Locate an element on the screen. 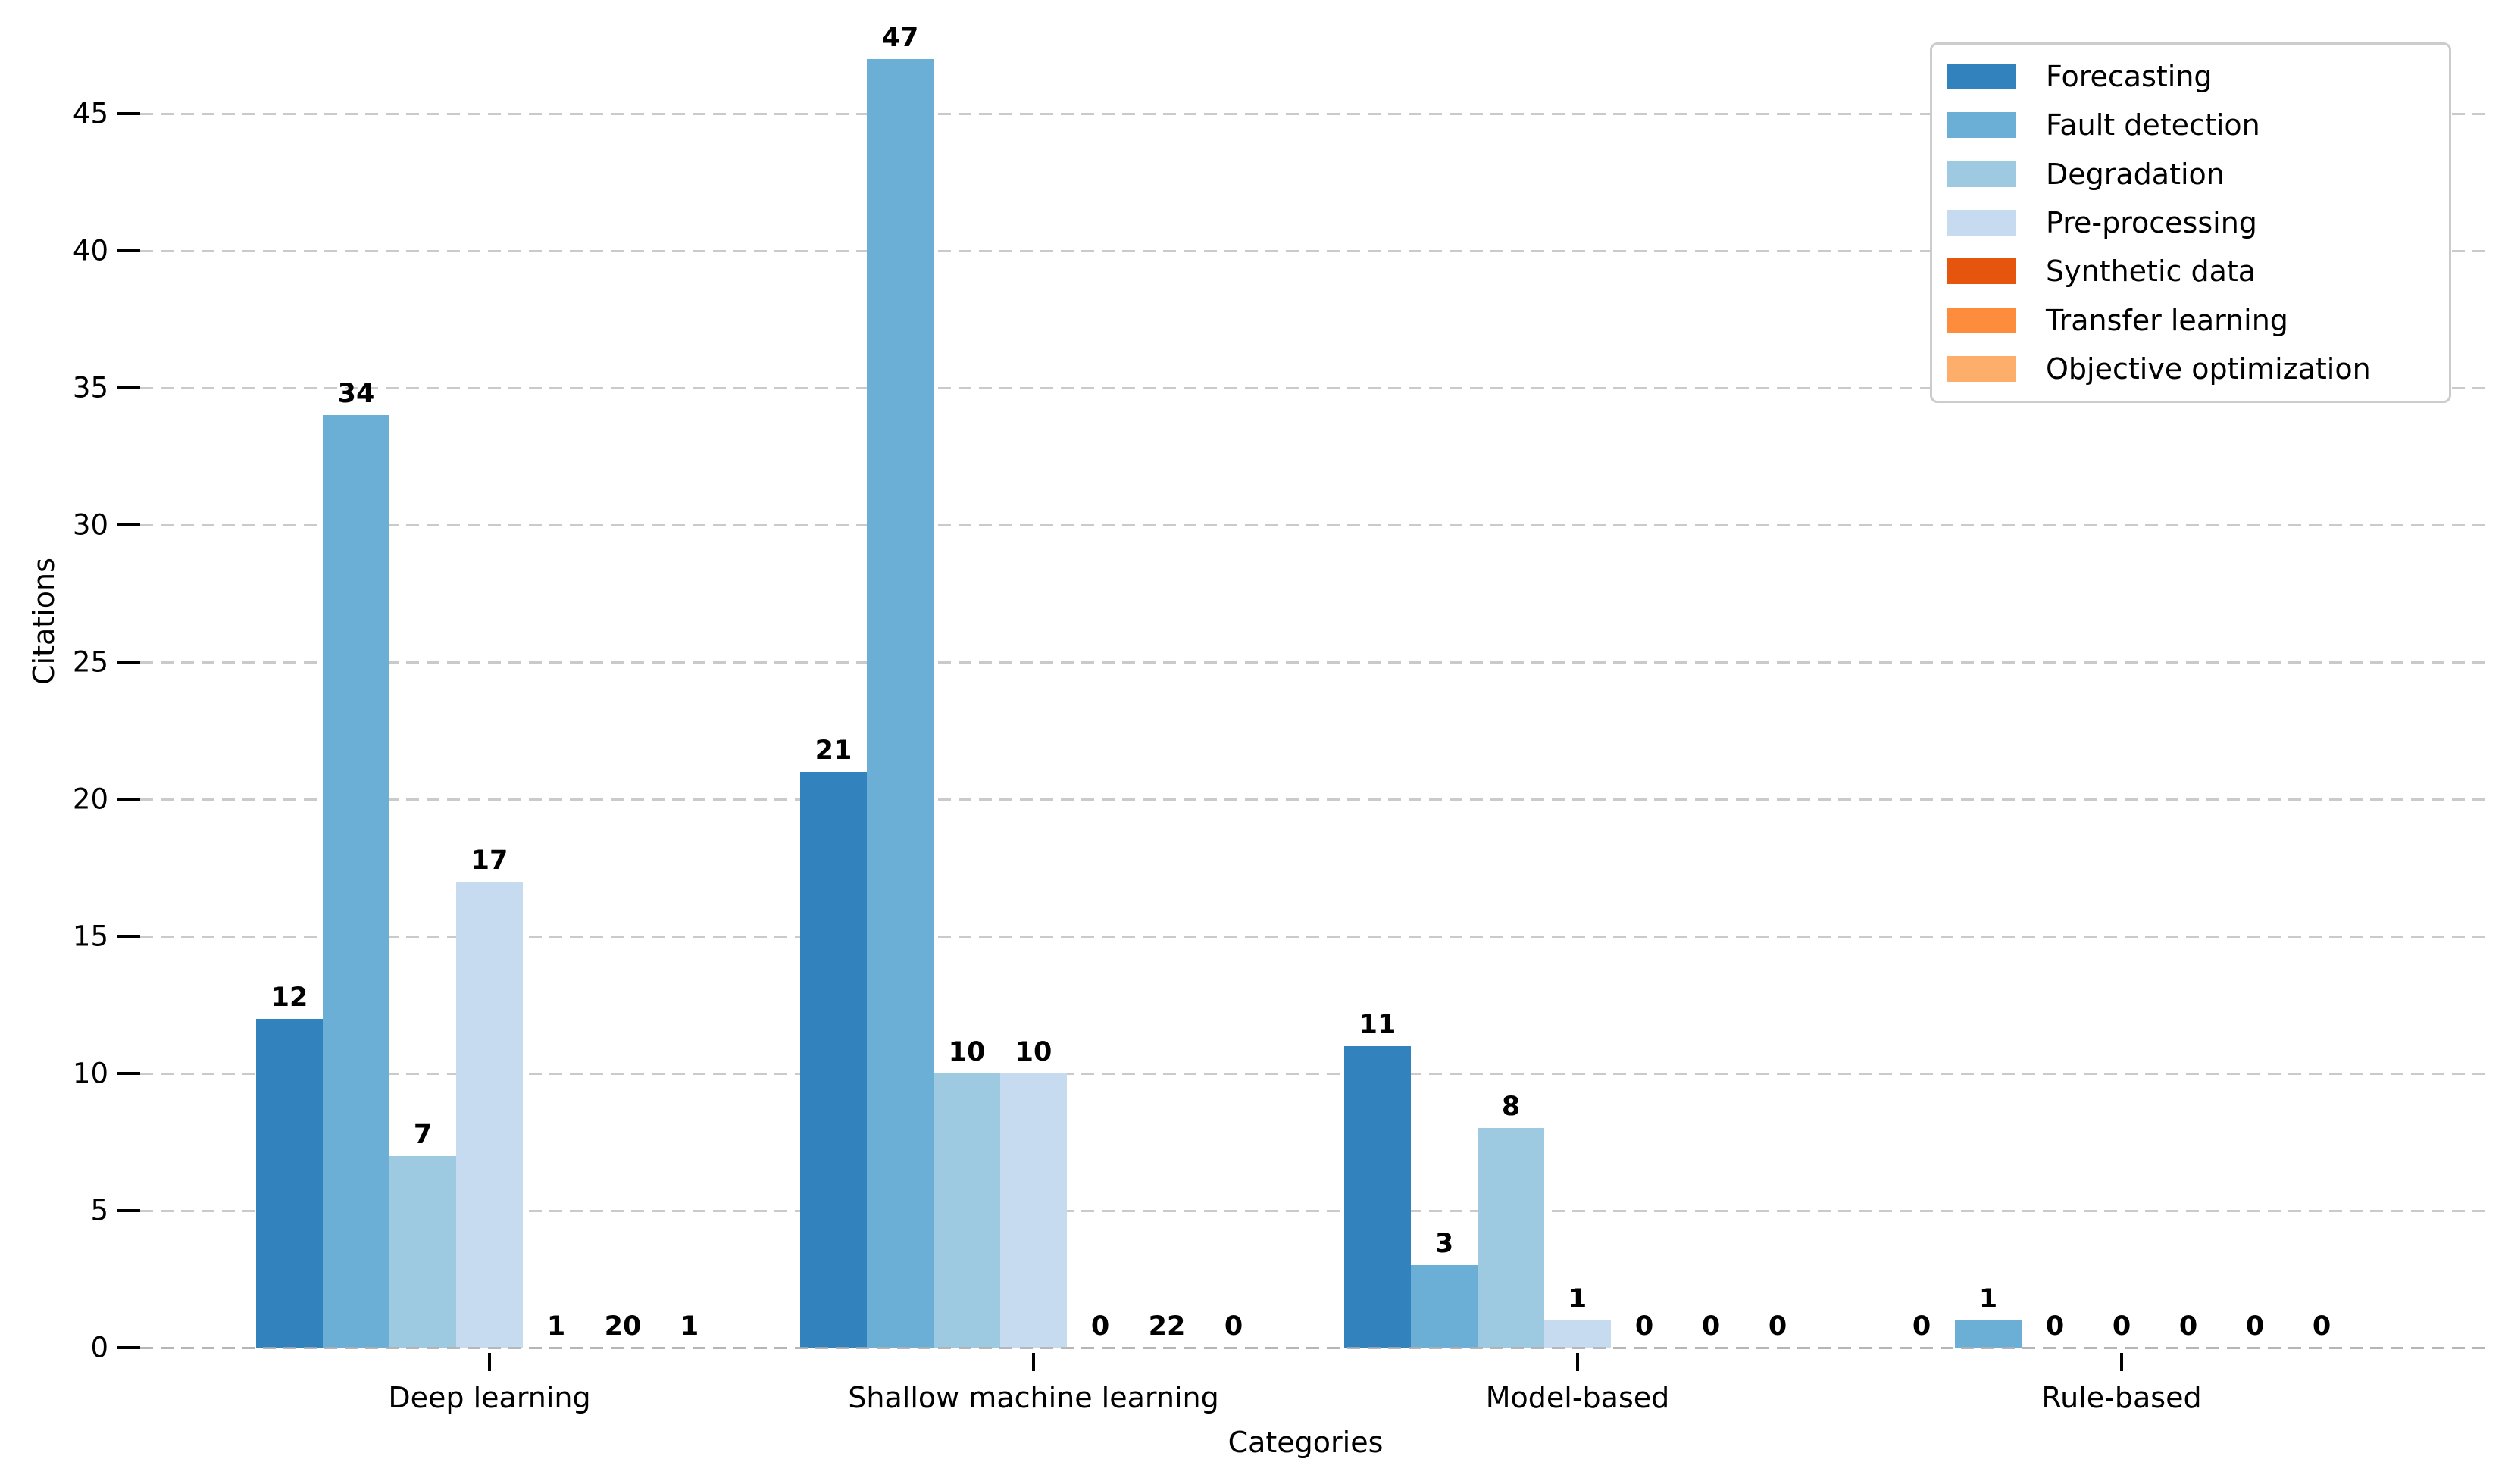 The image size is (2505, 1484). x-tick-label-shallow-machine-learning: Shallow machine learning is located at coordinates (1033, 1397).